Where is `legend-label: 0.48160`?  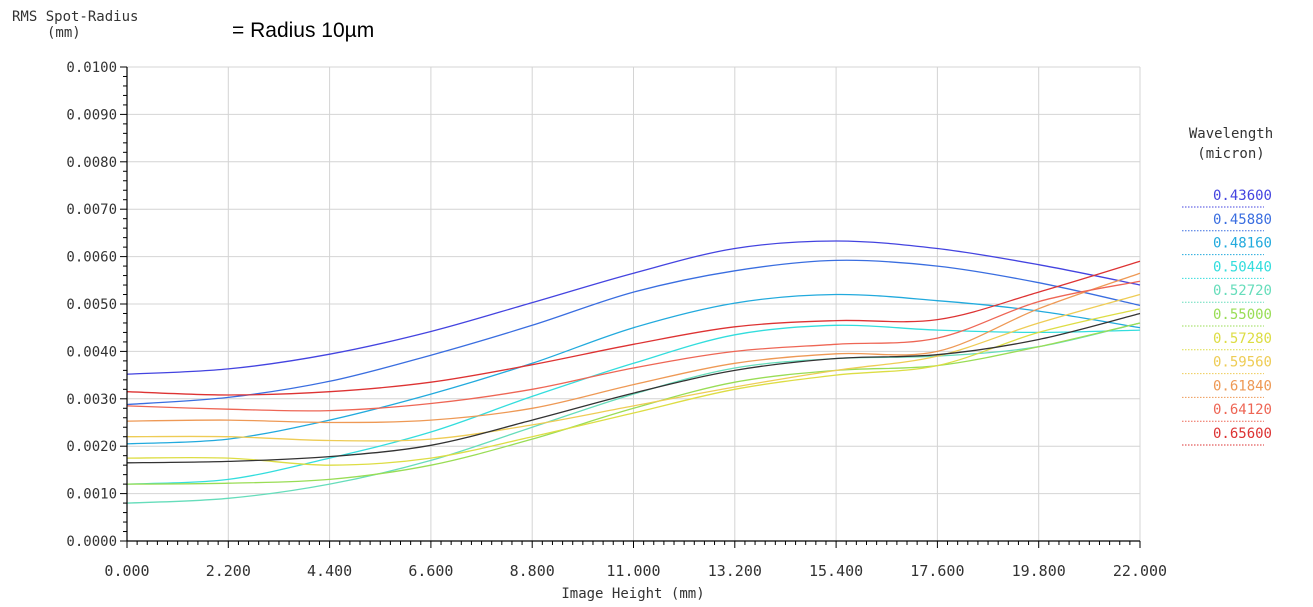 legend-label: 0.48160 is located at coordinates (1242, 244).